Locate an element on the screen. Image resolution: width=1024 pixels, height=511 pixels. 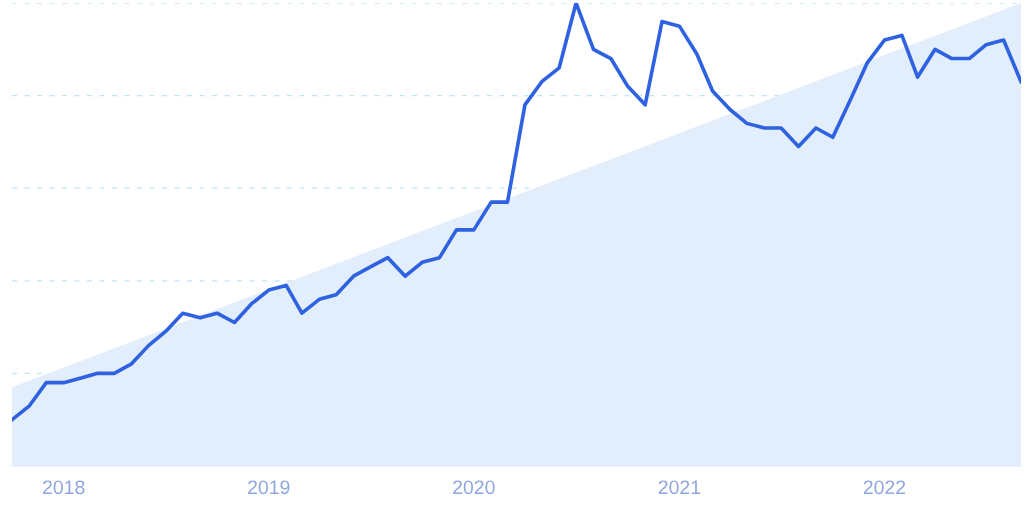
x-tick-label: 2022 is located at coordinates (884, 487).